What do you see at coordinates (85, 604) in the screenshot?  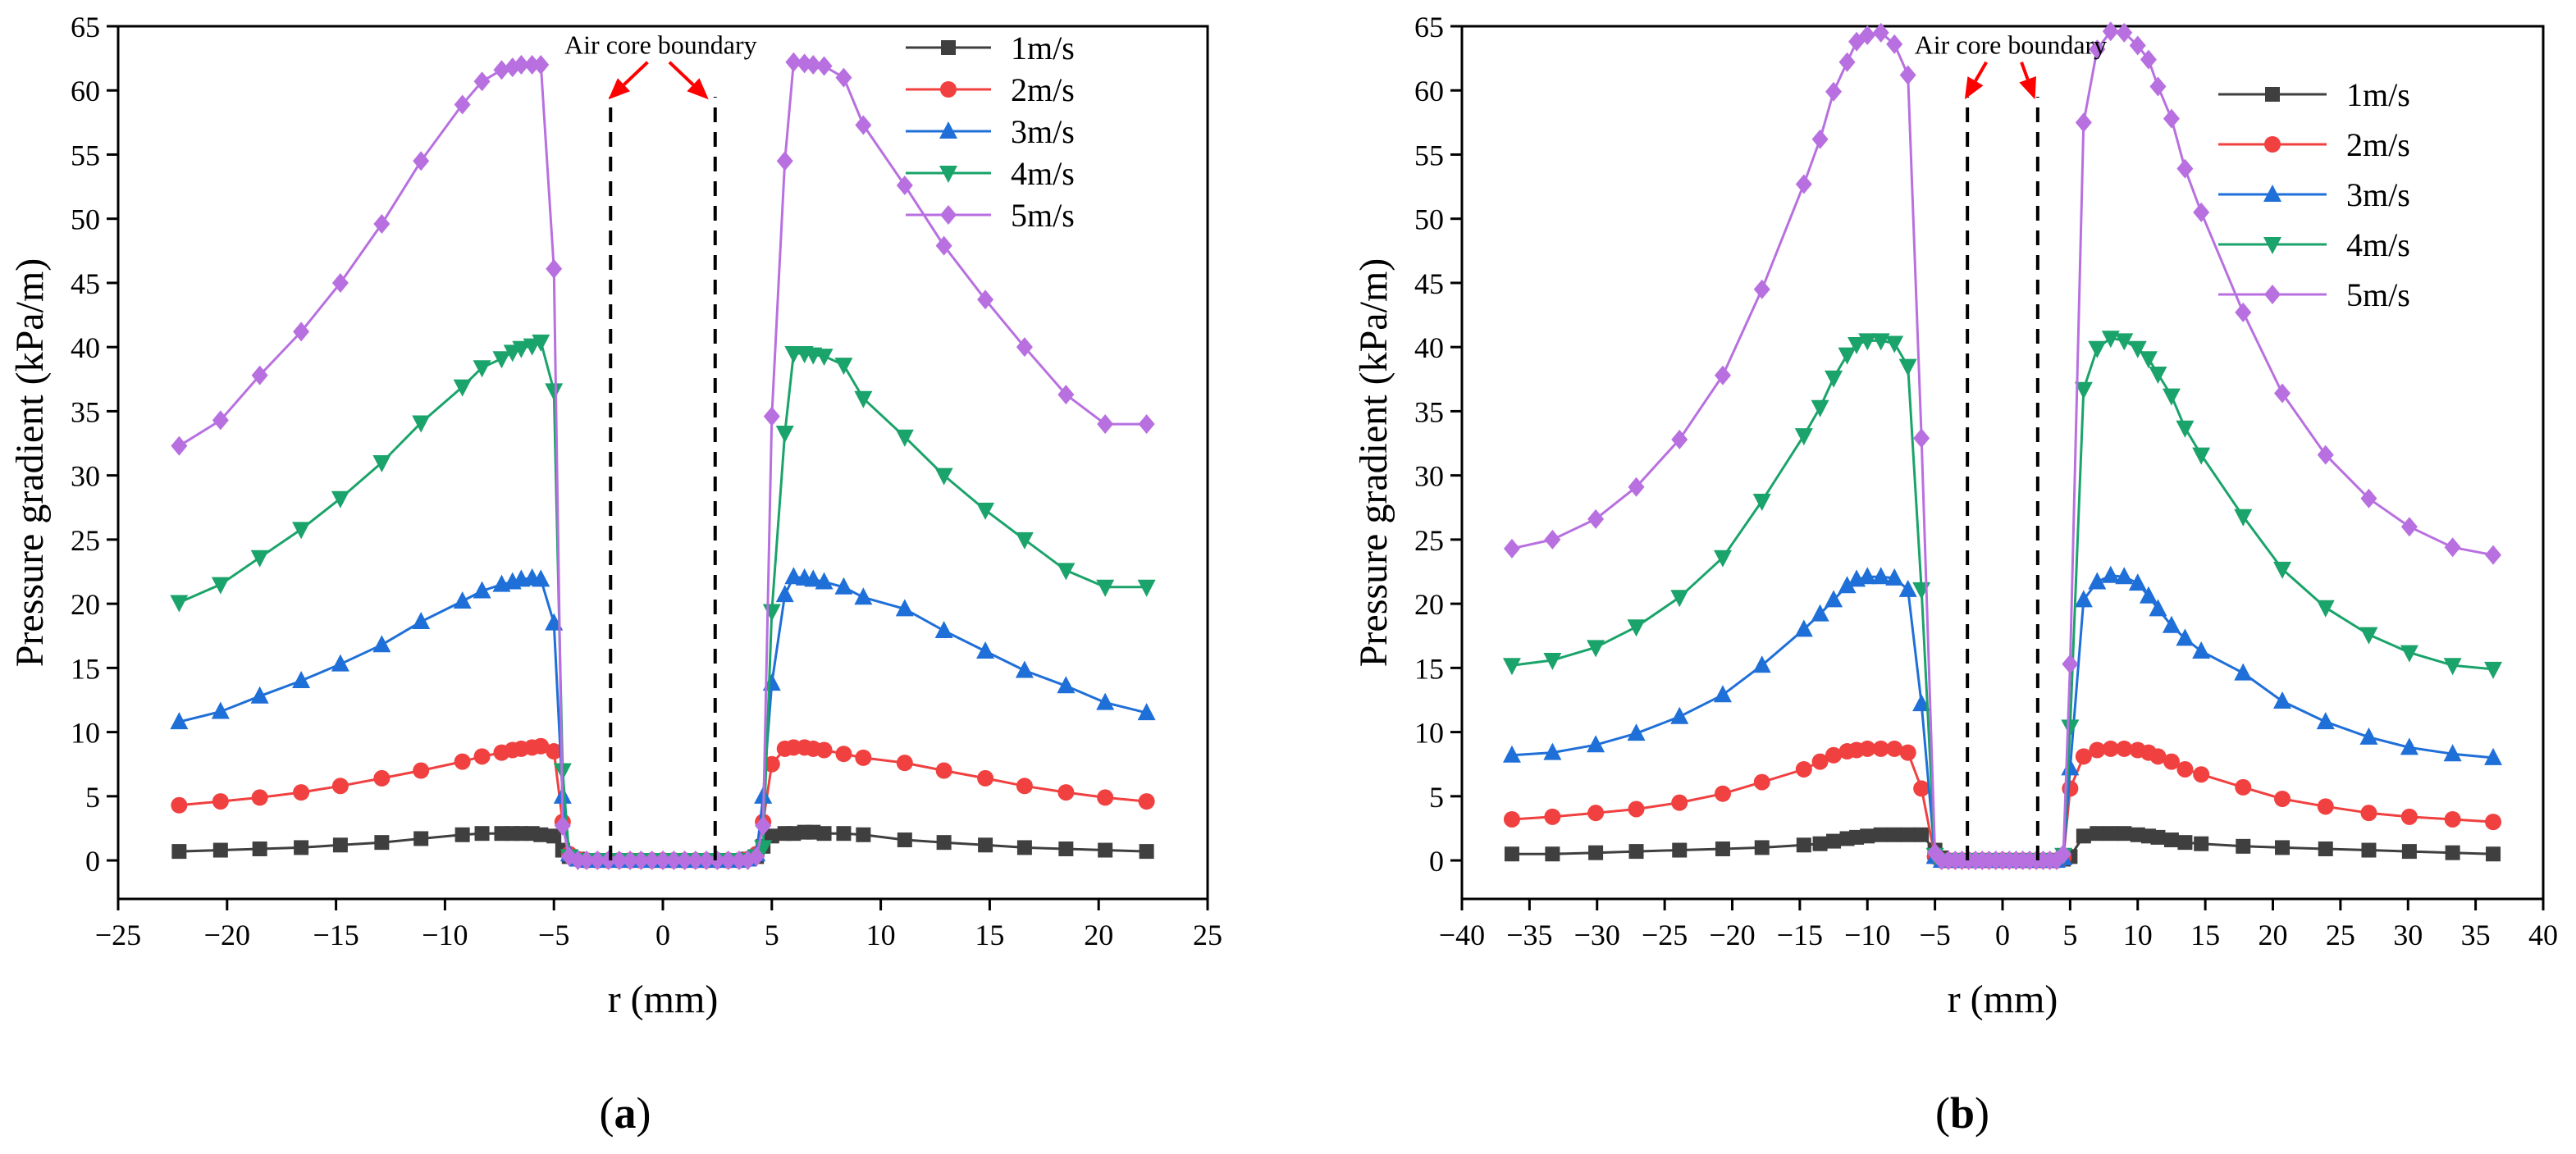 I see `panel-a-y-tick-label: 20` at bounding box center [85, 604].